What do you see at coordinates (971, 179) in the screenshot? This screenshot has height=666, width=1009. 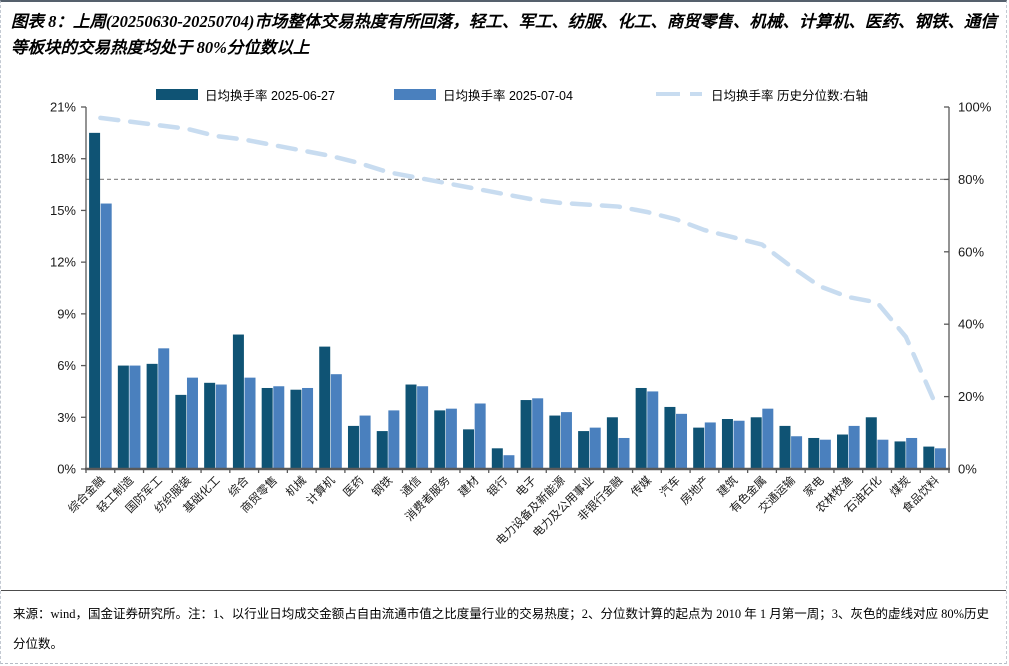 I see `right-axis-tick-label: 80%` at bounding box center [971, 179].